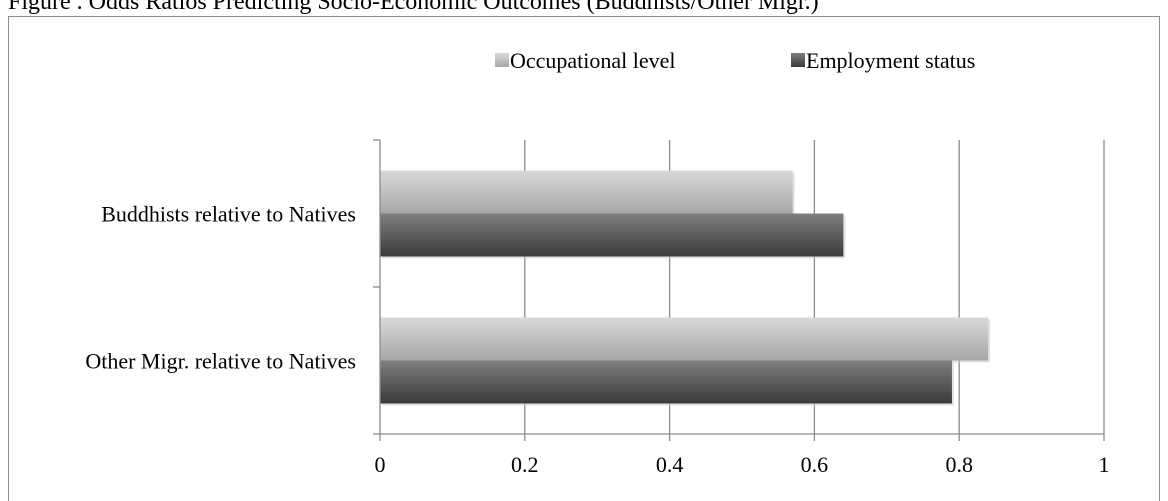 The width and height of the screenshot is (1168, 501). What do you see at coordinates (890, 60) in the screenshot?
I see `legend-label: Employment status` at bounding box center [890, 60].